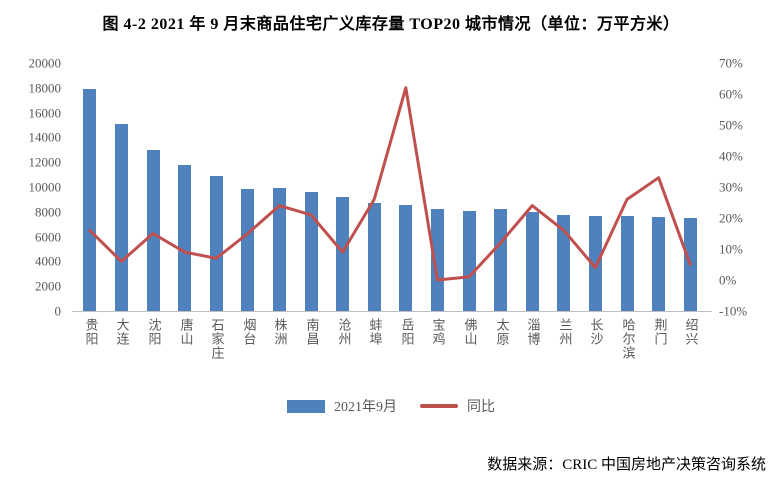  What do you see at coordinates (626, 465) in the screenshot?
I see `data-source-note: 数据来源：CRIC 中国房地产决策咨询系统` at bounding box center [626, 465].